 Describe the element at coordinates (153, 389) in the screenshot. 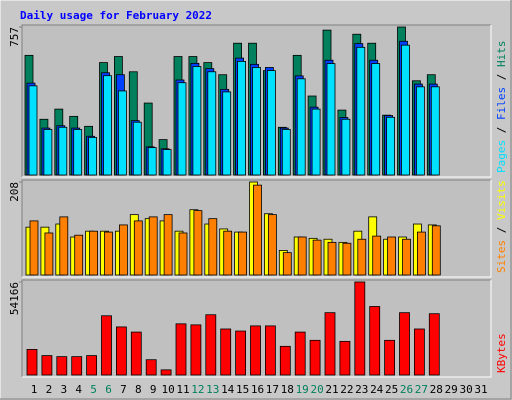

I see `x-tick-label: 9` at that location.